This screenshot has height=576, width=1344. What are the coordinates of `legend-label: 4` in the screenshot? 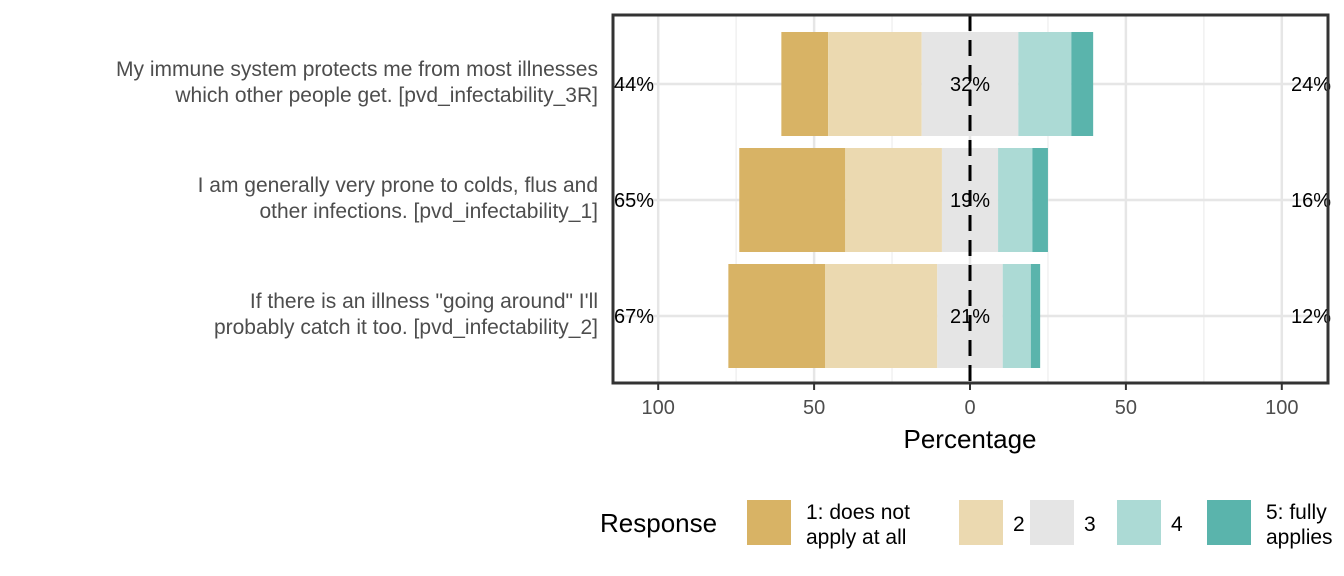 It's located at (1177, 524).